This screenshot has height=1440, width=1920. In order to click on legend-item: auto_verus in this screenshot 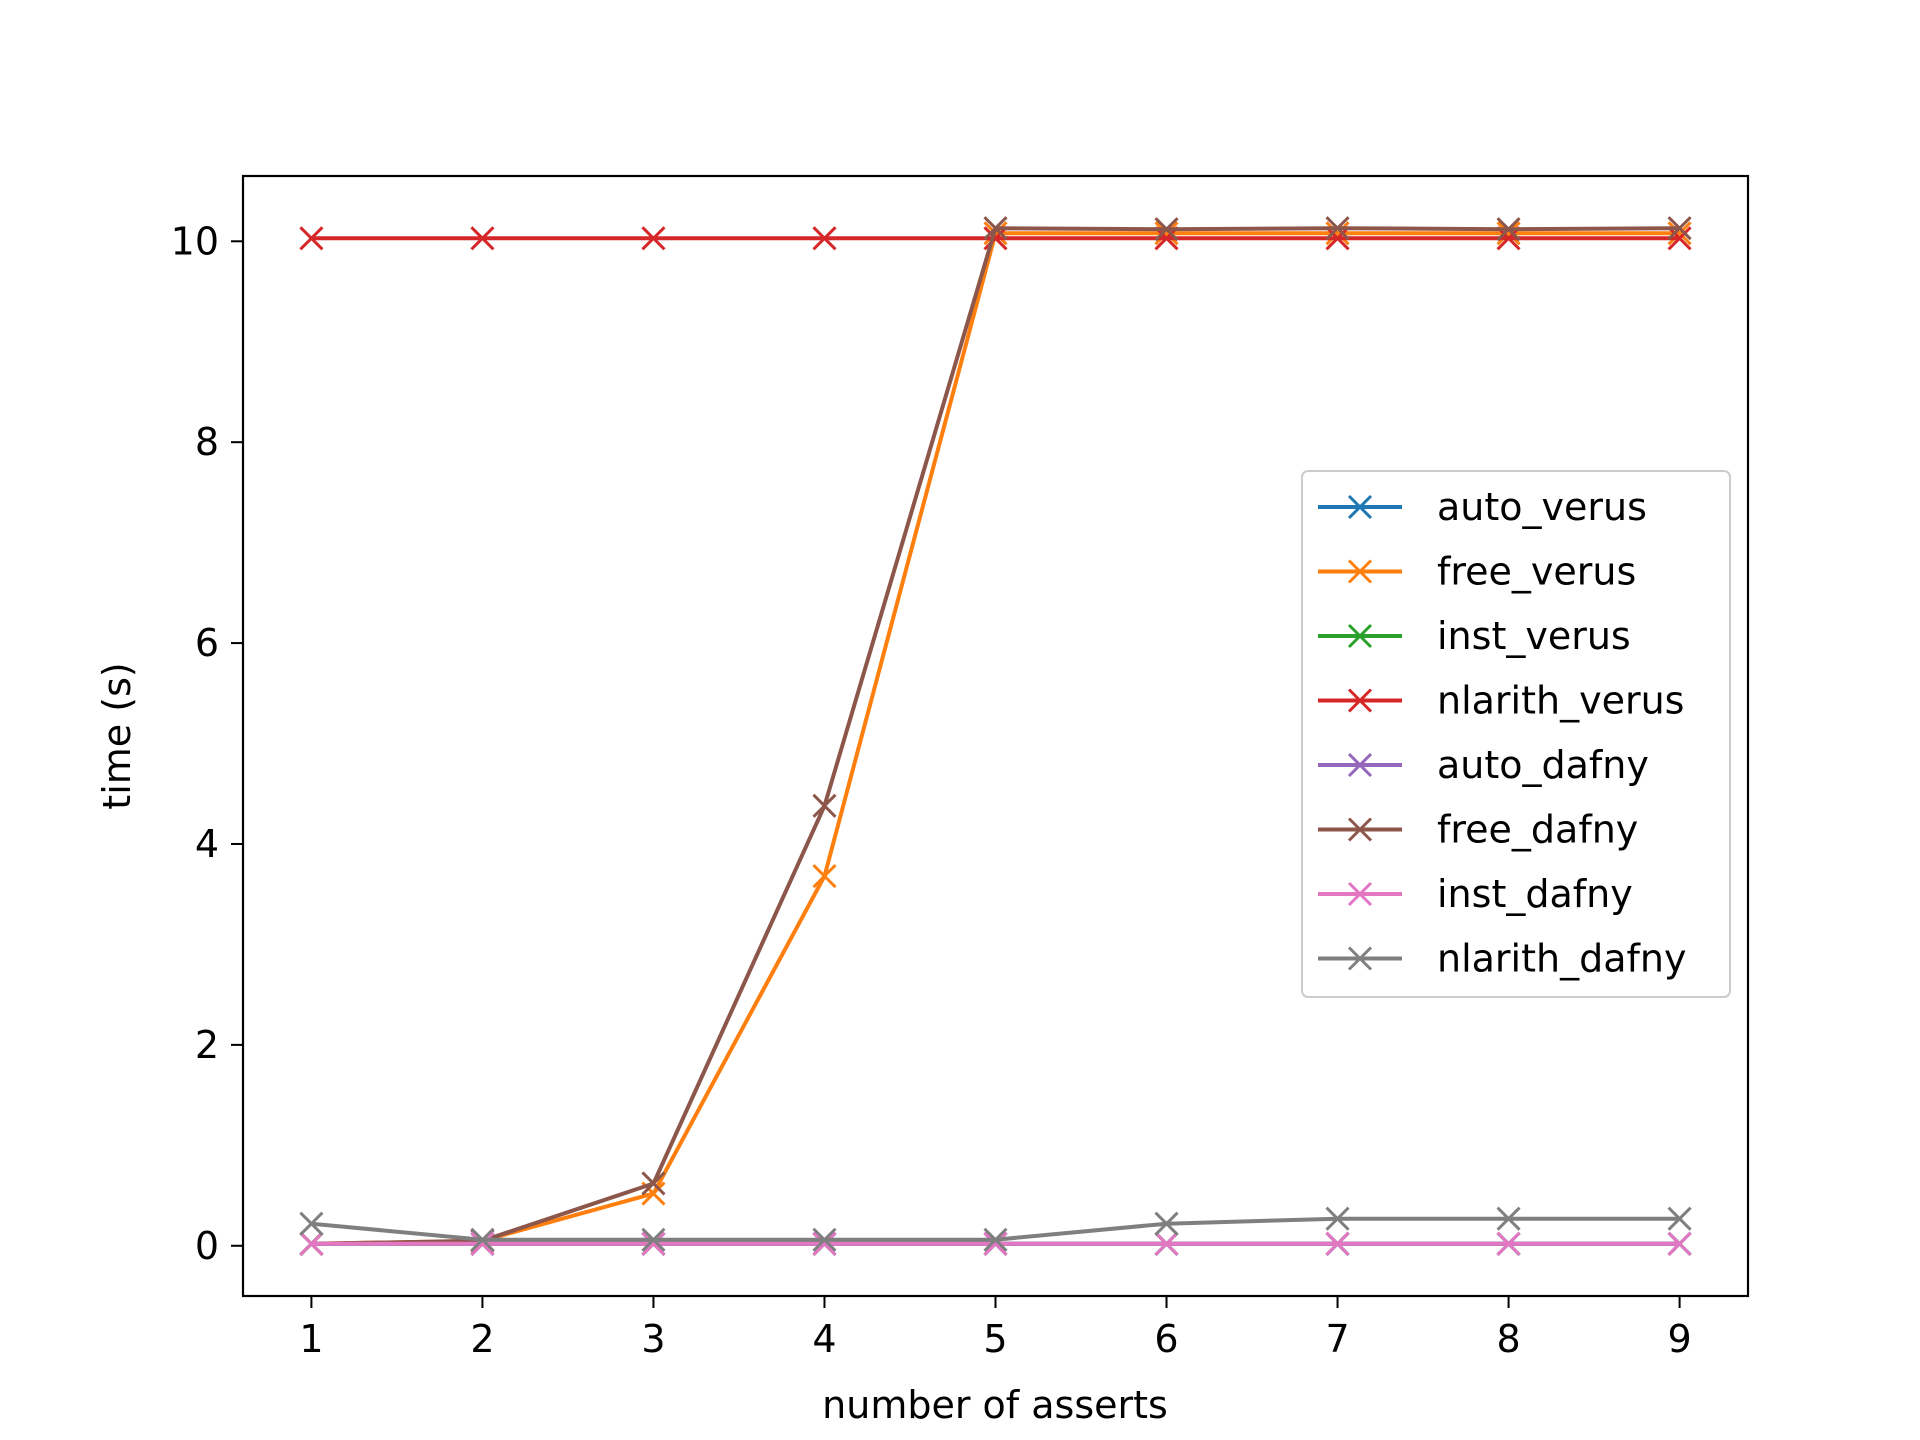, I will do `click(1482, 507)`.